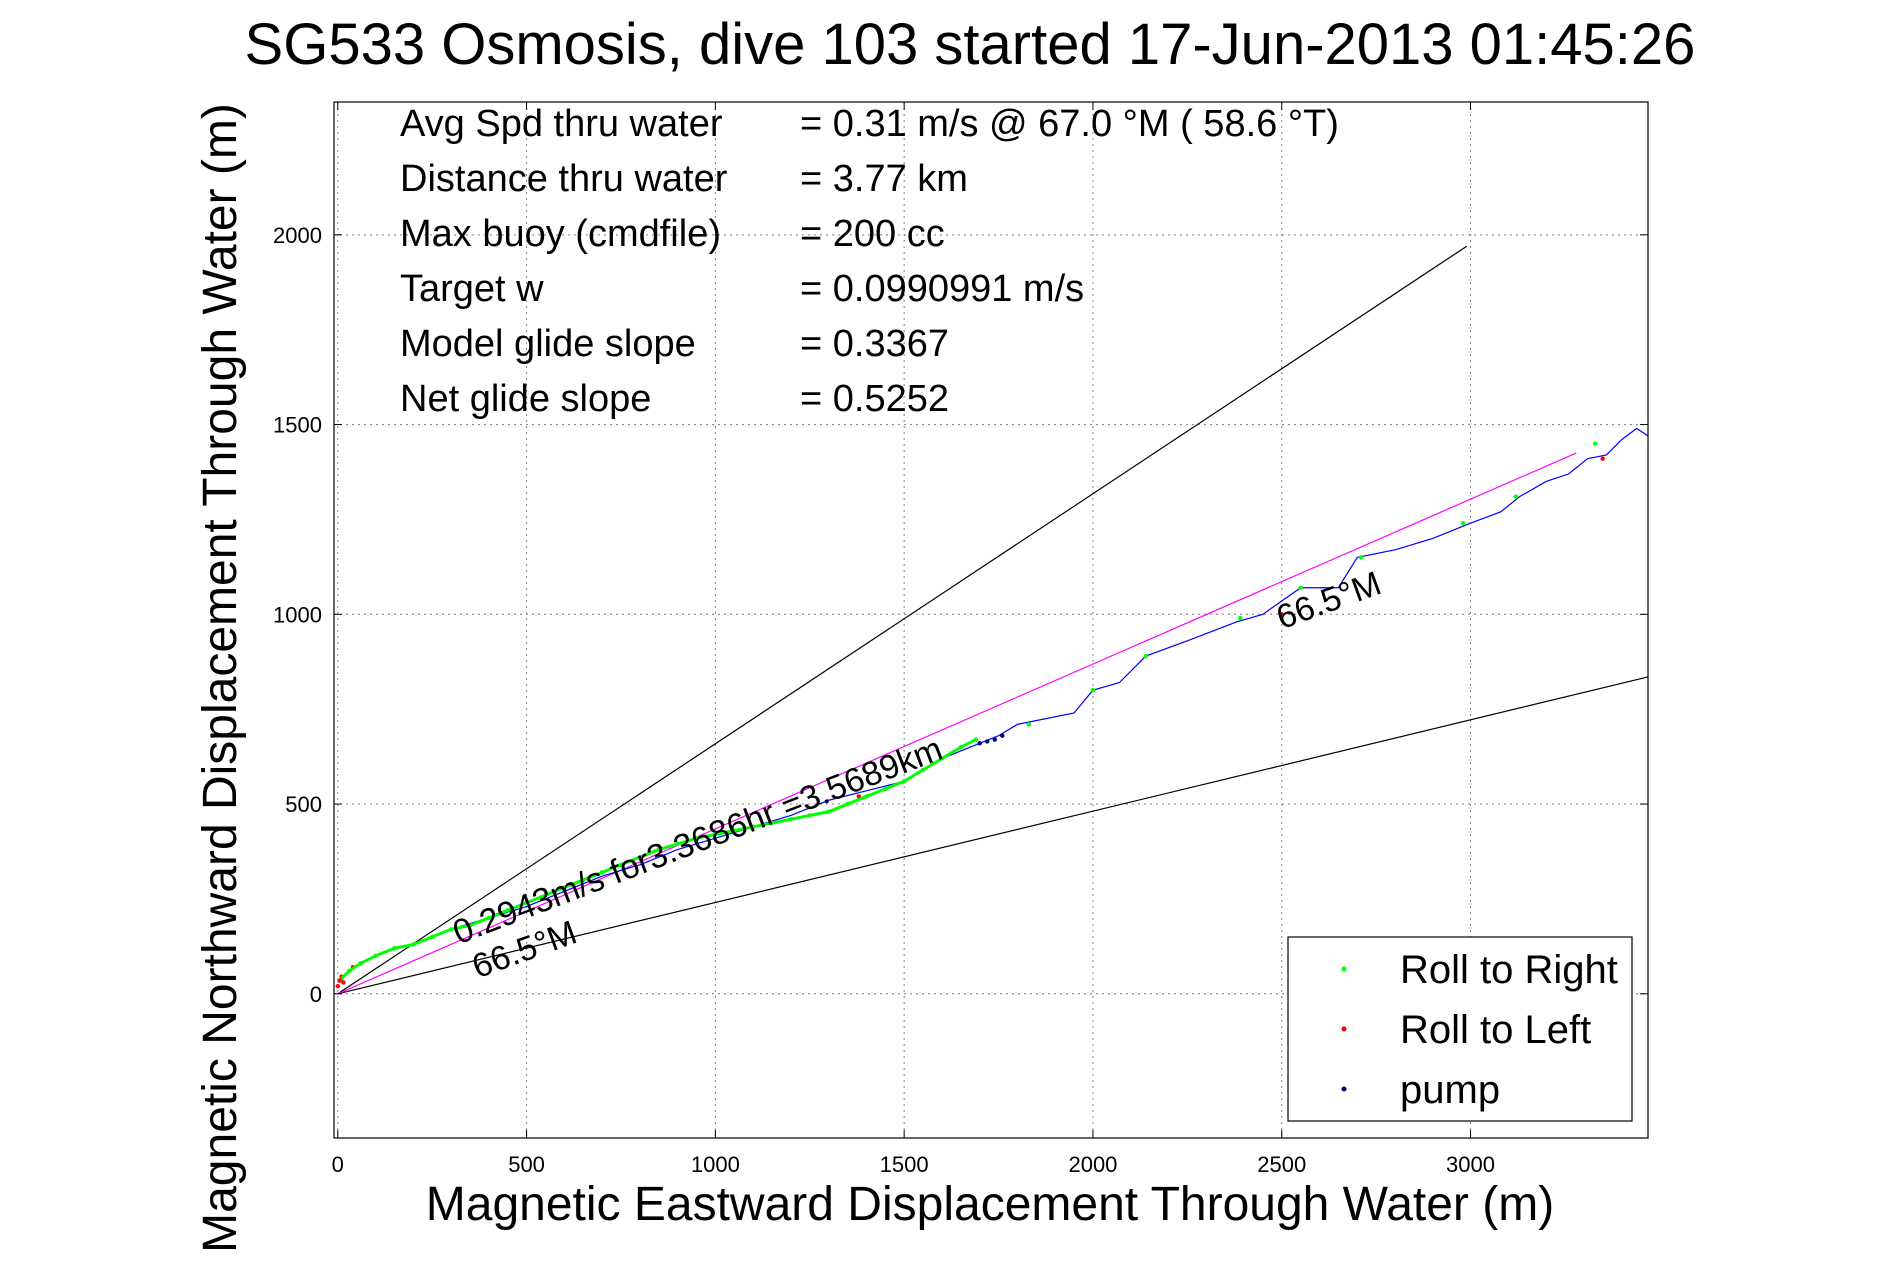 The height and width of the screenshot is (1262, 1891). Describe the element at coordinates (1069, 124) in the screenshot. I see `info-value: = 0.31 m/s @ 67.0 °M ( 58.6 °T)` at that location.